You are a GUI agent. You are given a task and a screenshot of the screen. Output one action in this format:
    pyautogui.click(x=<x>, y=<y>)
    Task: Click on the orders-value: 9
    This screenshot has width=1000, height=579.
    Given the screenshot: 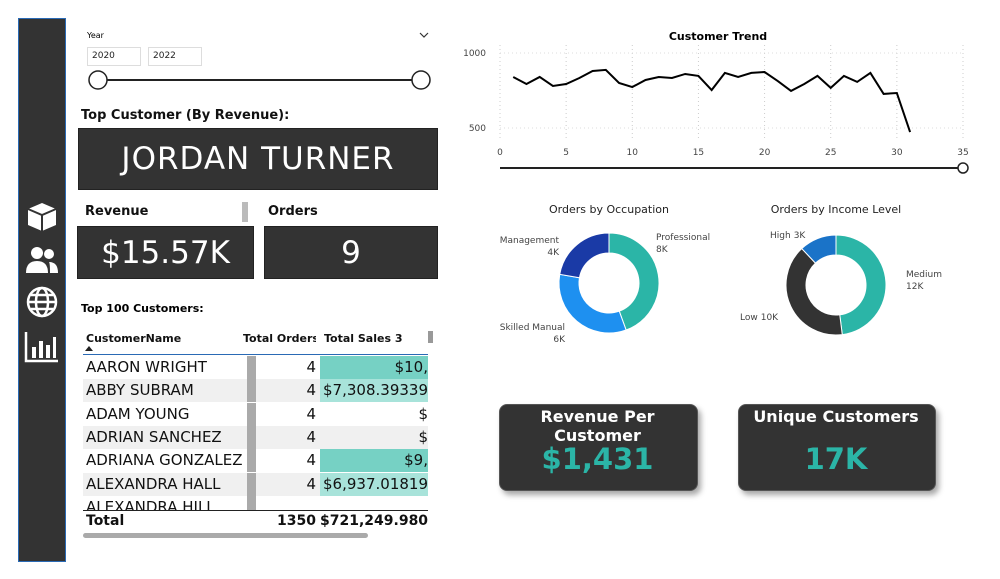 What is the action you would take?
    pyautogui.click(x=351, y=252)
    